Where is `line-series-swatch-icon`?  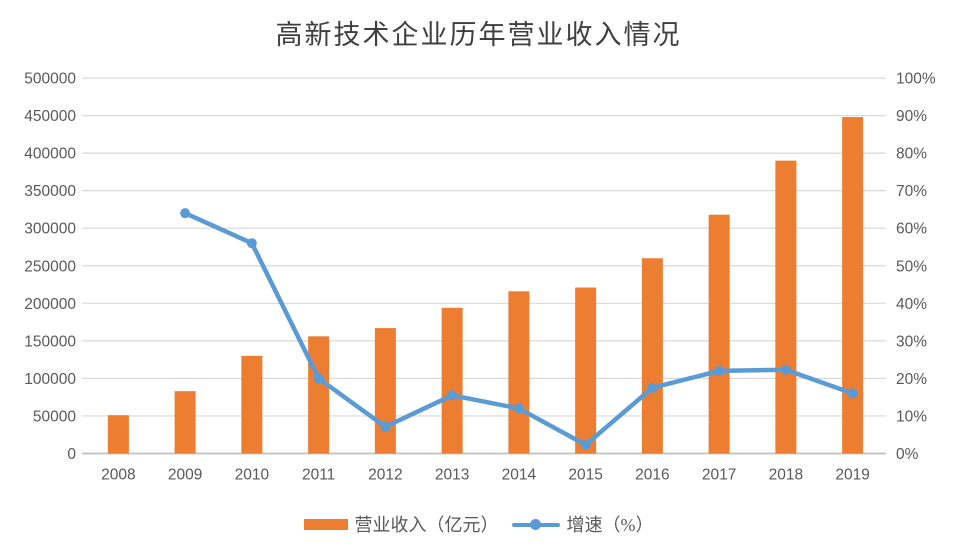 line-series-swatch-icon is located at coordinates (535, 524).